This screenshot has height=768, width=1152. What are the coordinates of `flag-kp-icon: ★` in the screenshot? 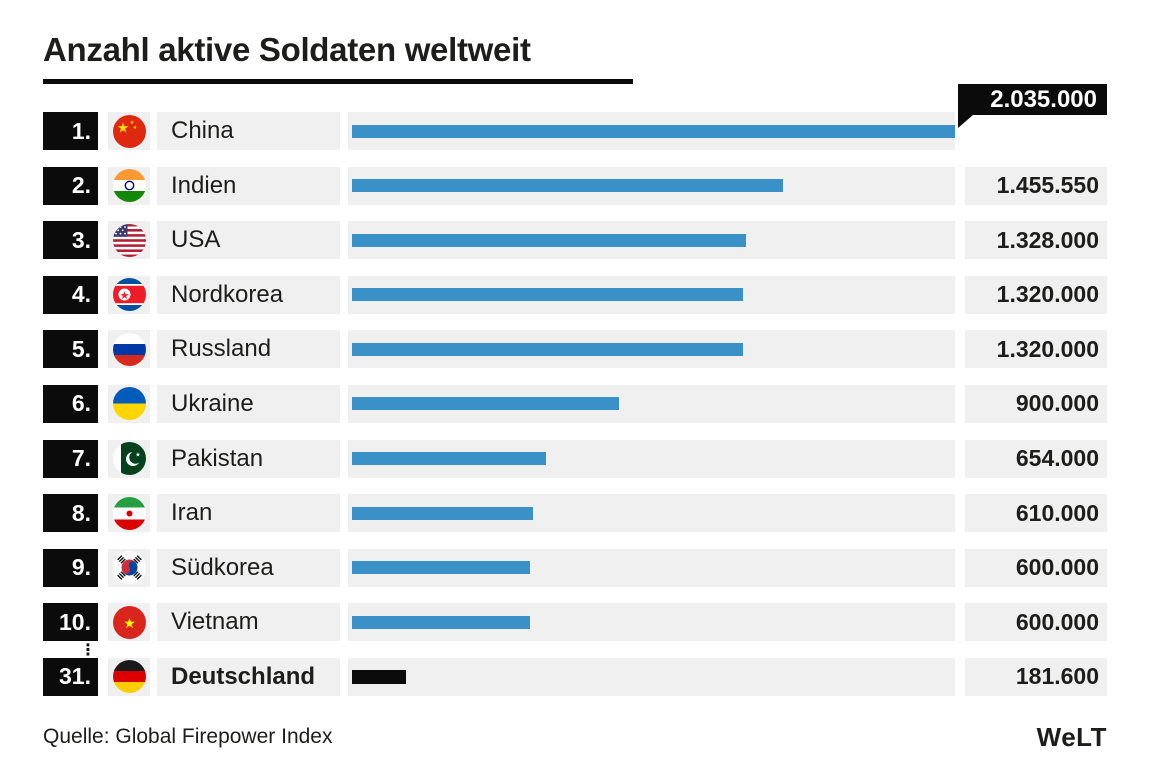 It's located at (129, 295).